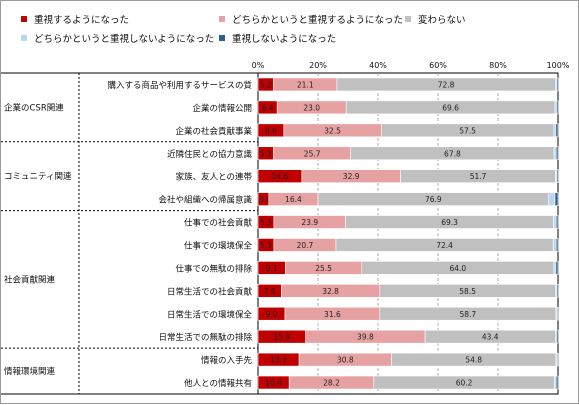 Image resolution: width=579 pixels, height=405 pixels. Describe the element at coordinates (124, 39) in the screenshot. I see `legend-label: どちらかというと重視しないようになった` at that location.